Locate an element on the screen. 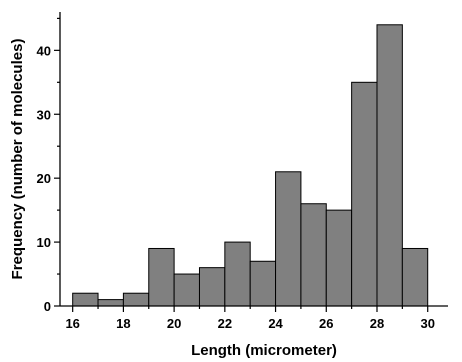  x-tick-label-26: 26 is located at coordinates (326, 323).